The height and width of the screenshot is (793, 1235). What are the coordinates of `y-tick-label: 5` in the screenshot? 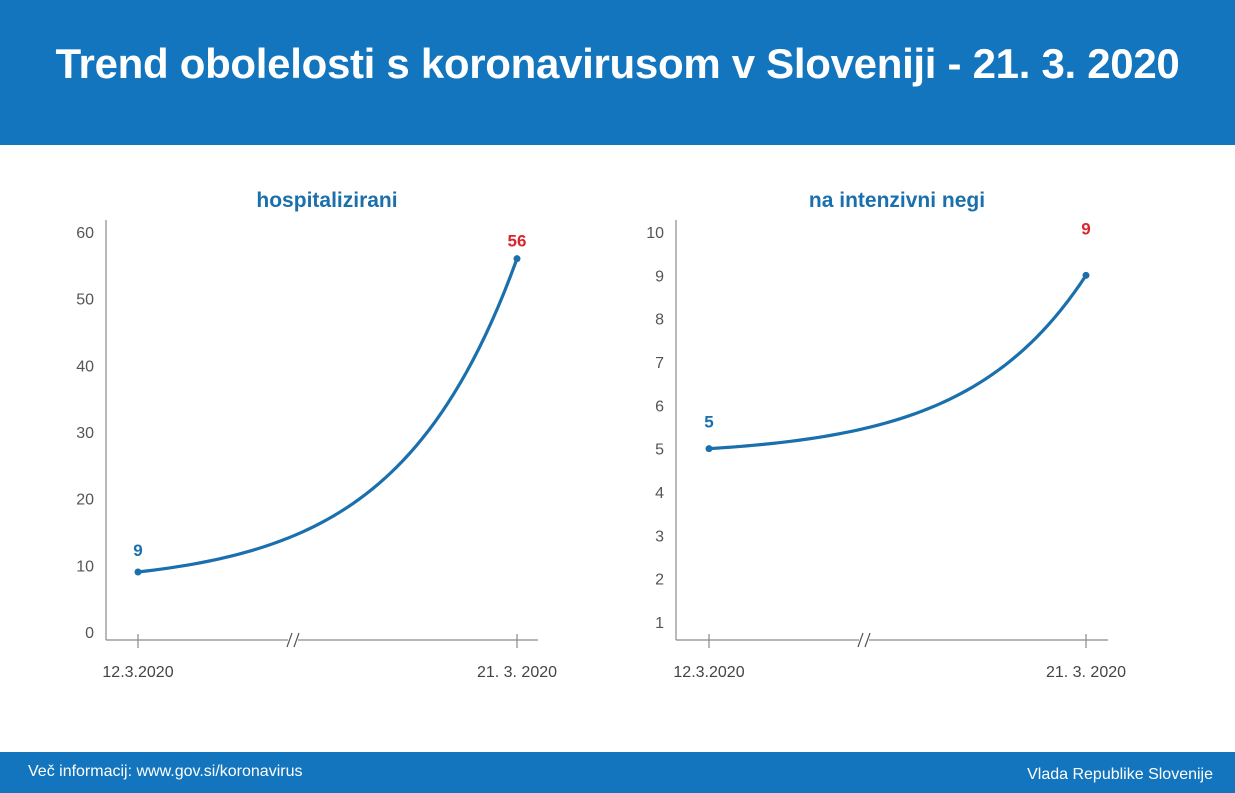 It's located at (659, 450).